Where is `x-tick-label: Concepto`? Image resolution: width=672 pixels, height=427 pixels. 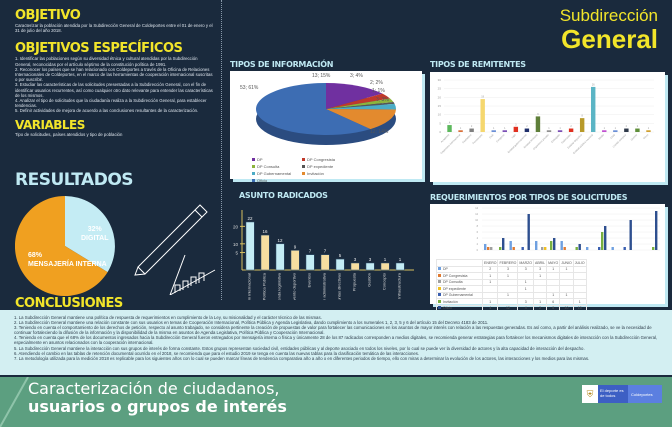
x-tick-label: Concepto is located at coordinates (384, 281).